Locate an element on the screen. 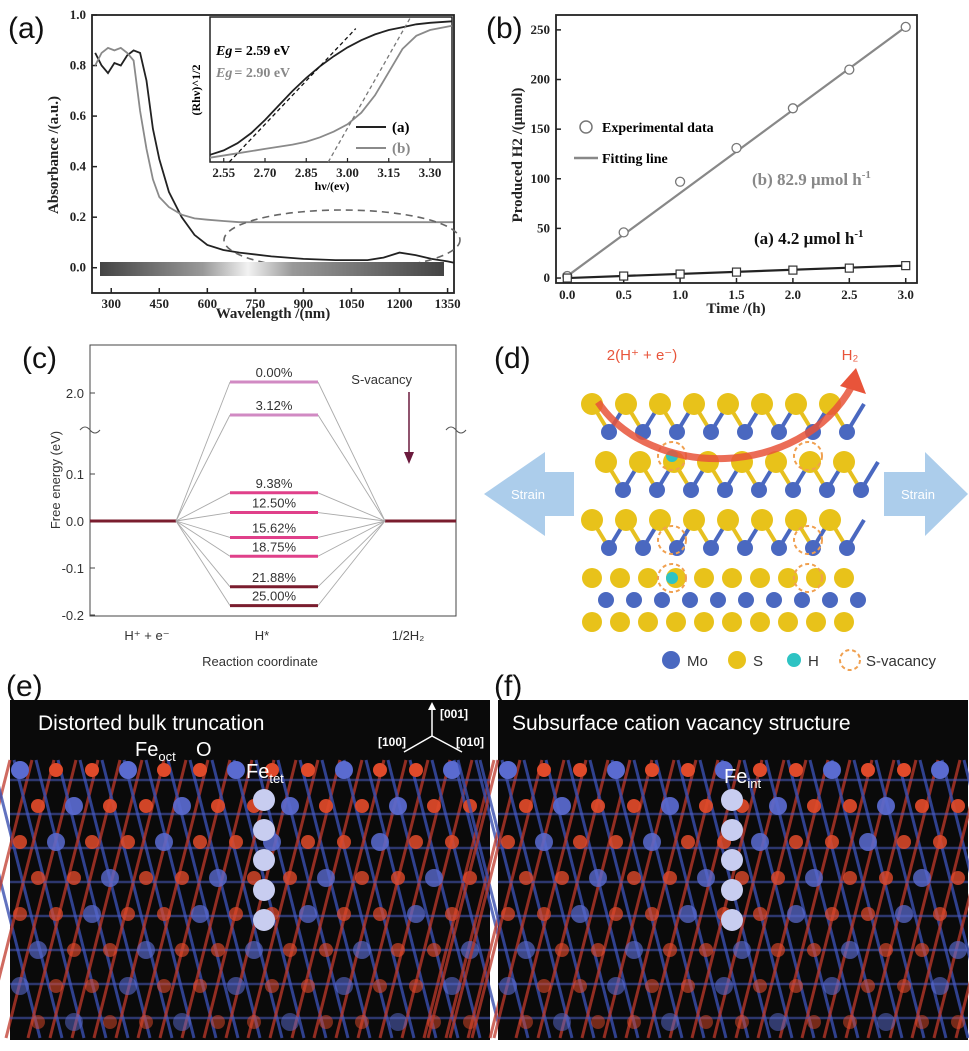 This screenshot has height=1051, width=969. y-tick-label: 0.0 is located at coordinates (78, 267).